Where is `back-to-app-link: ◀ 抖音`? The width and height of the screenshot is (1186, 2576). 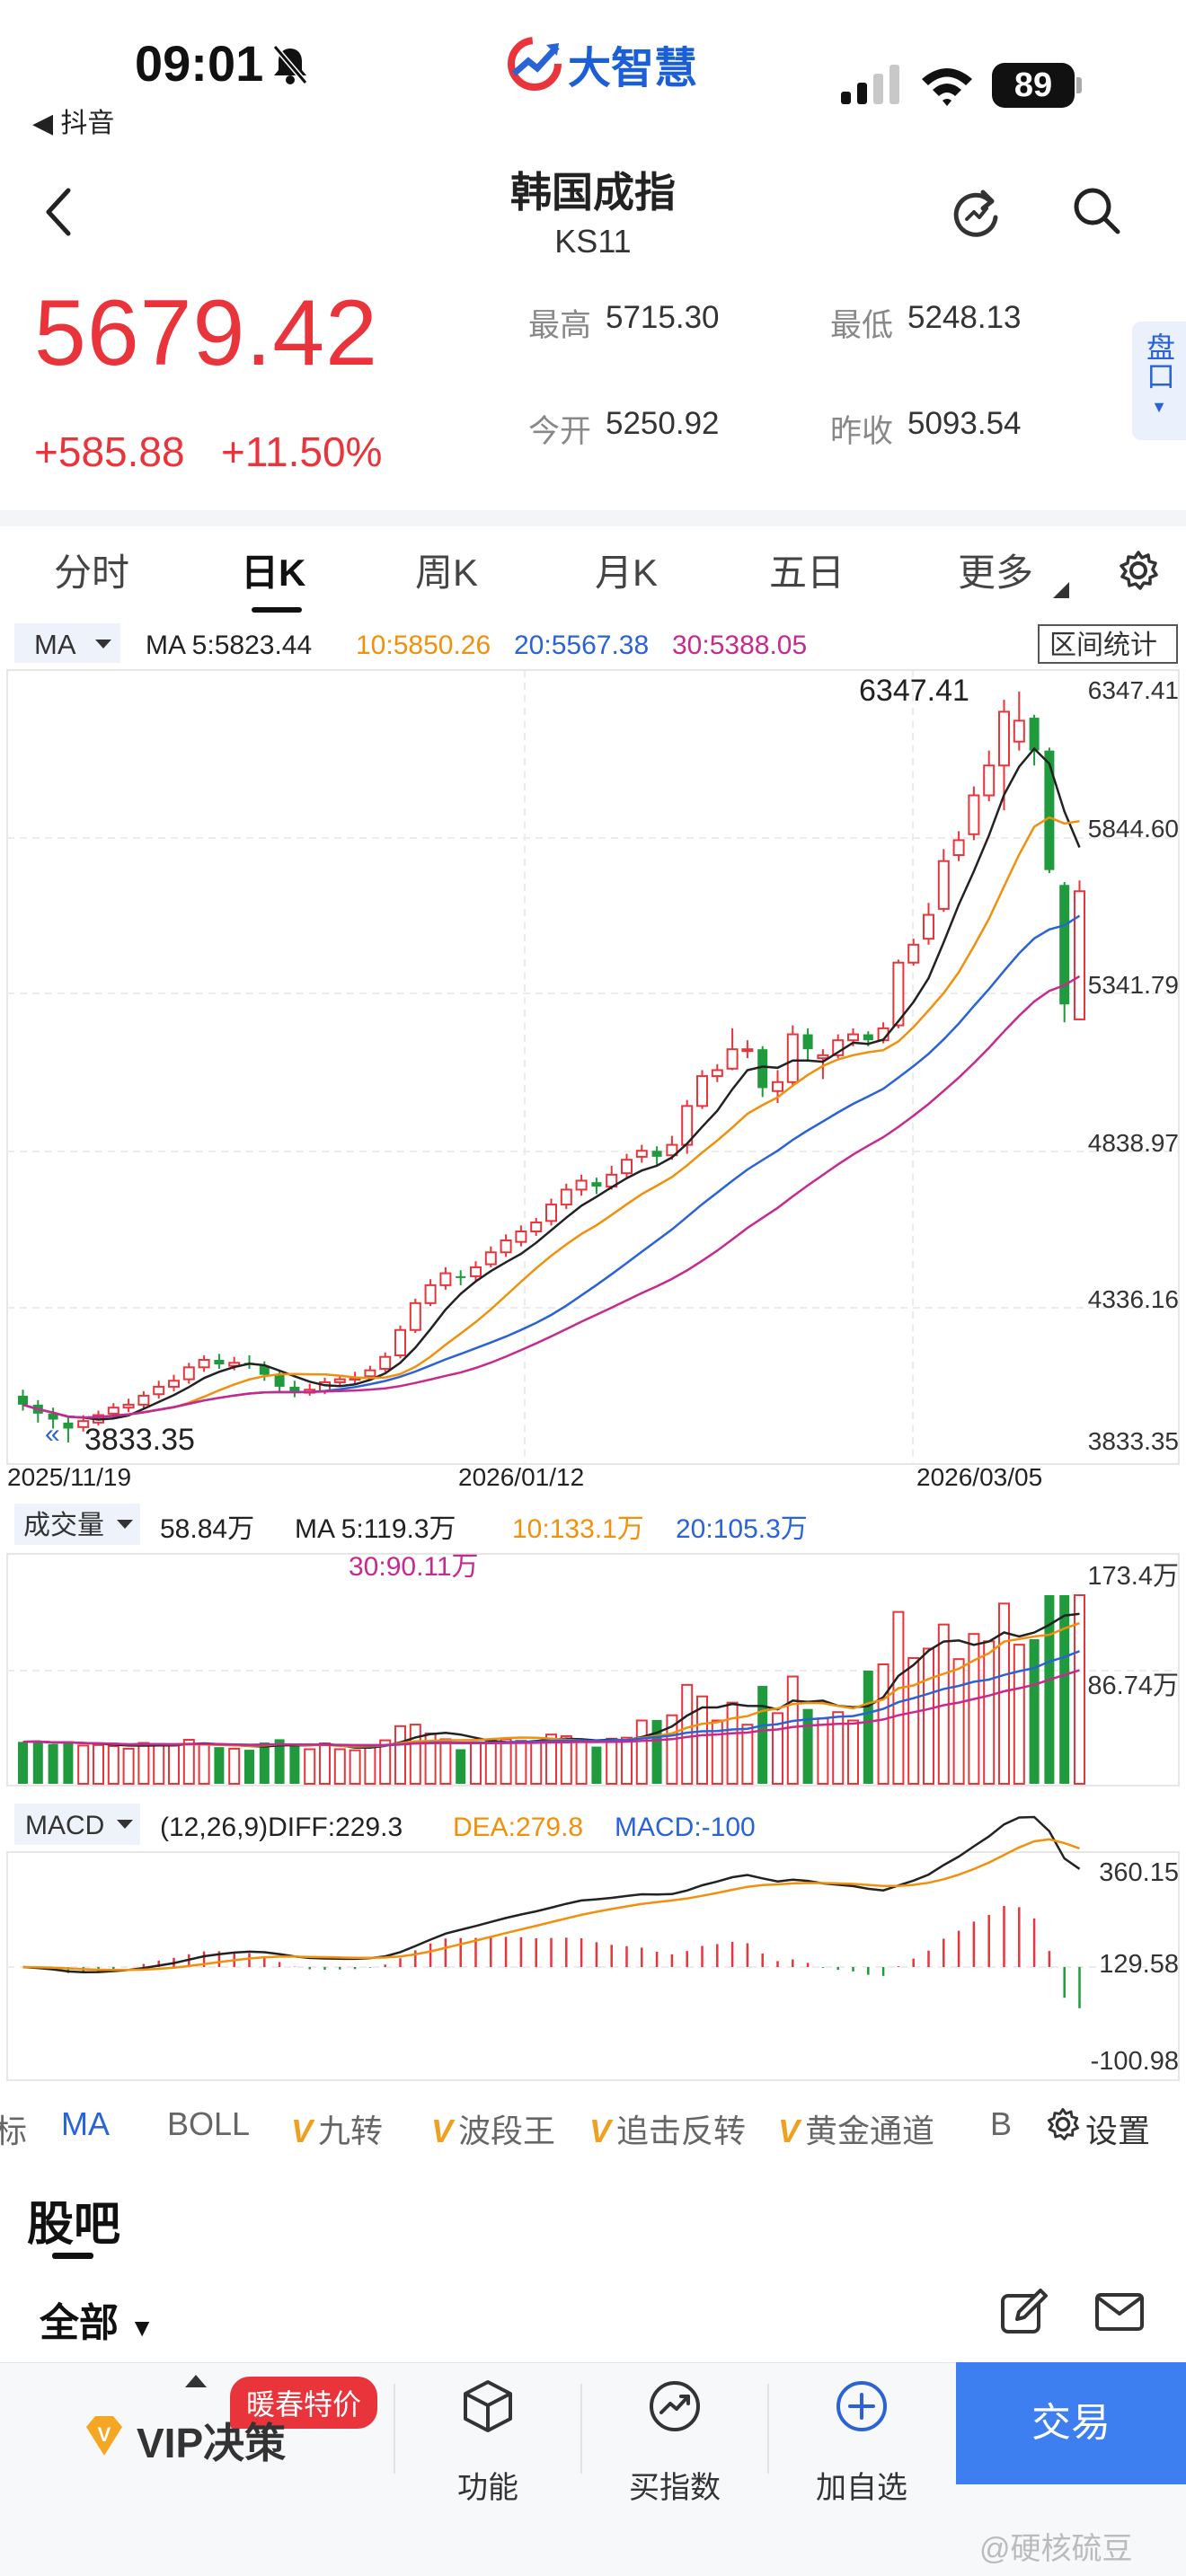
back-to-app-link: ◀ 抖音 is located at coordinates (73, 123).